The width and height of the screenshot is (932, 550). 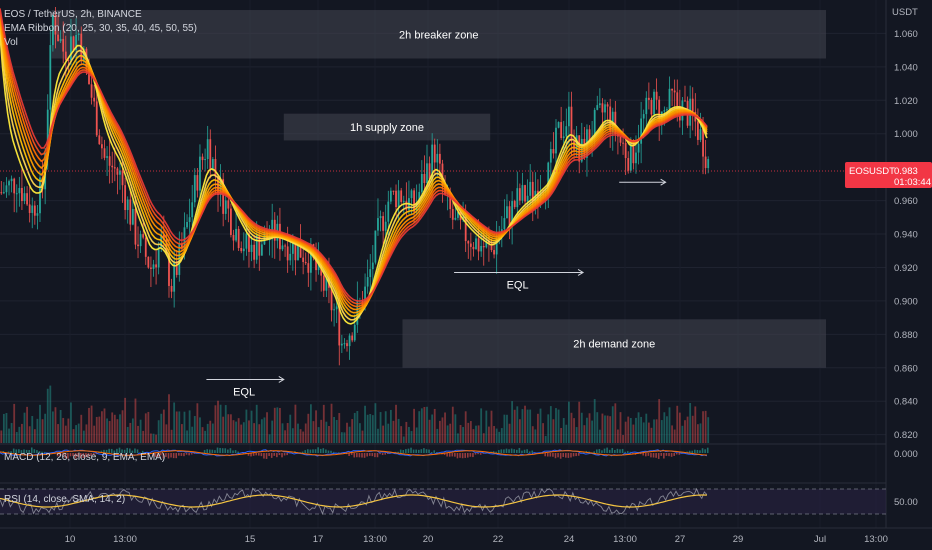 What do you see at coordinates (84, 457) in the screenshot?
I see `macd-legend: MACD (12, 26, close, 9, EMA, EMA)` at bounding box center [84, 457].